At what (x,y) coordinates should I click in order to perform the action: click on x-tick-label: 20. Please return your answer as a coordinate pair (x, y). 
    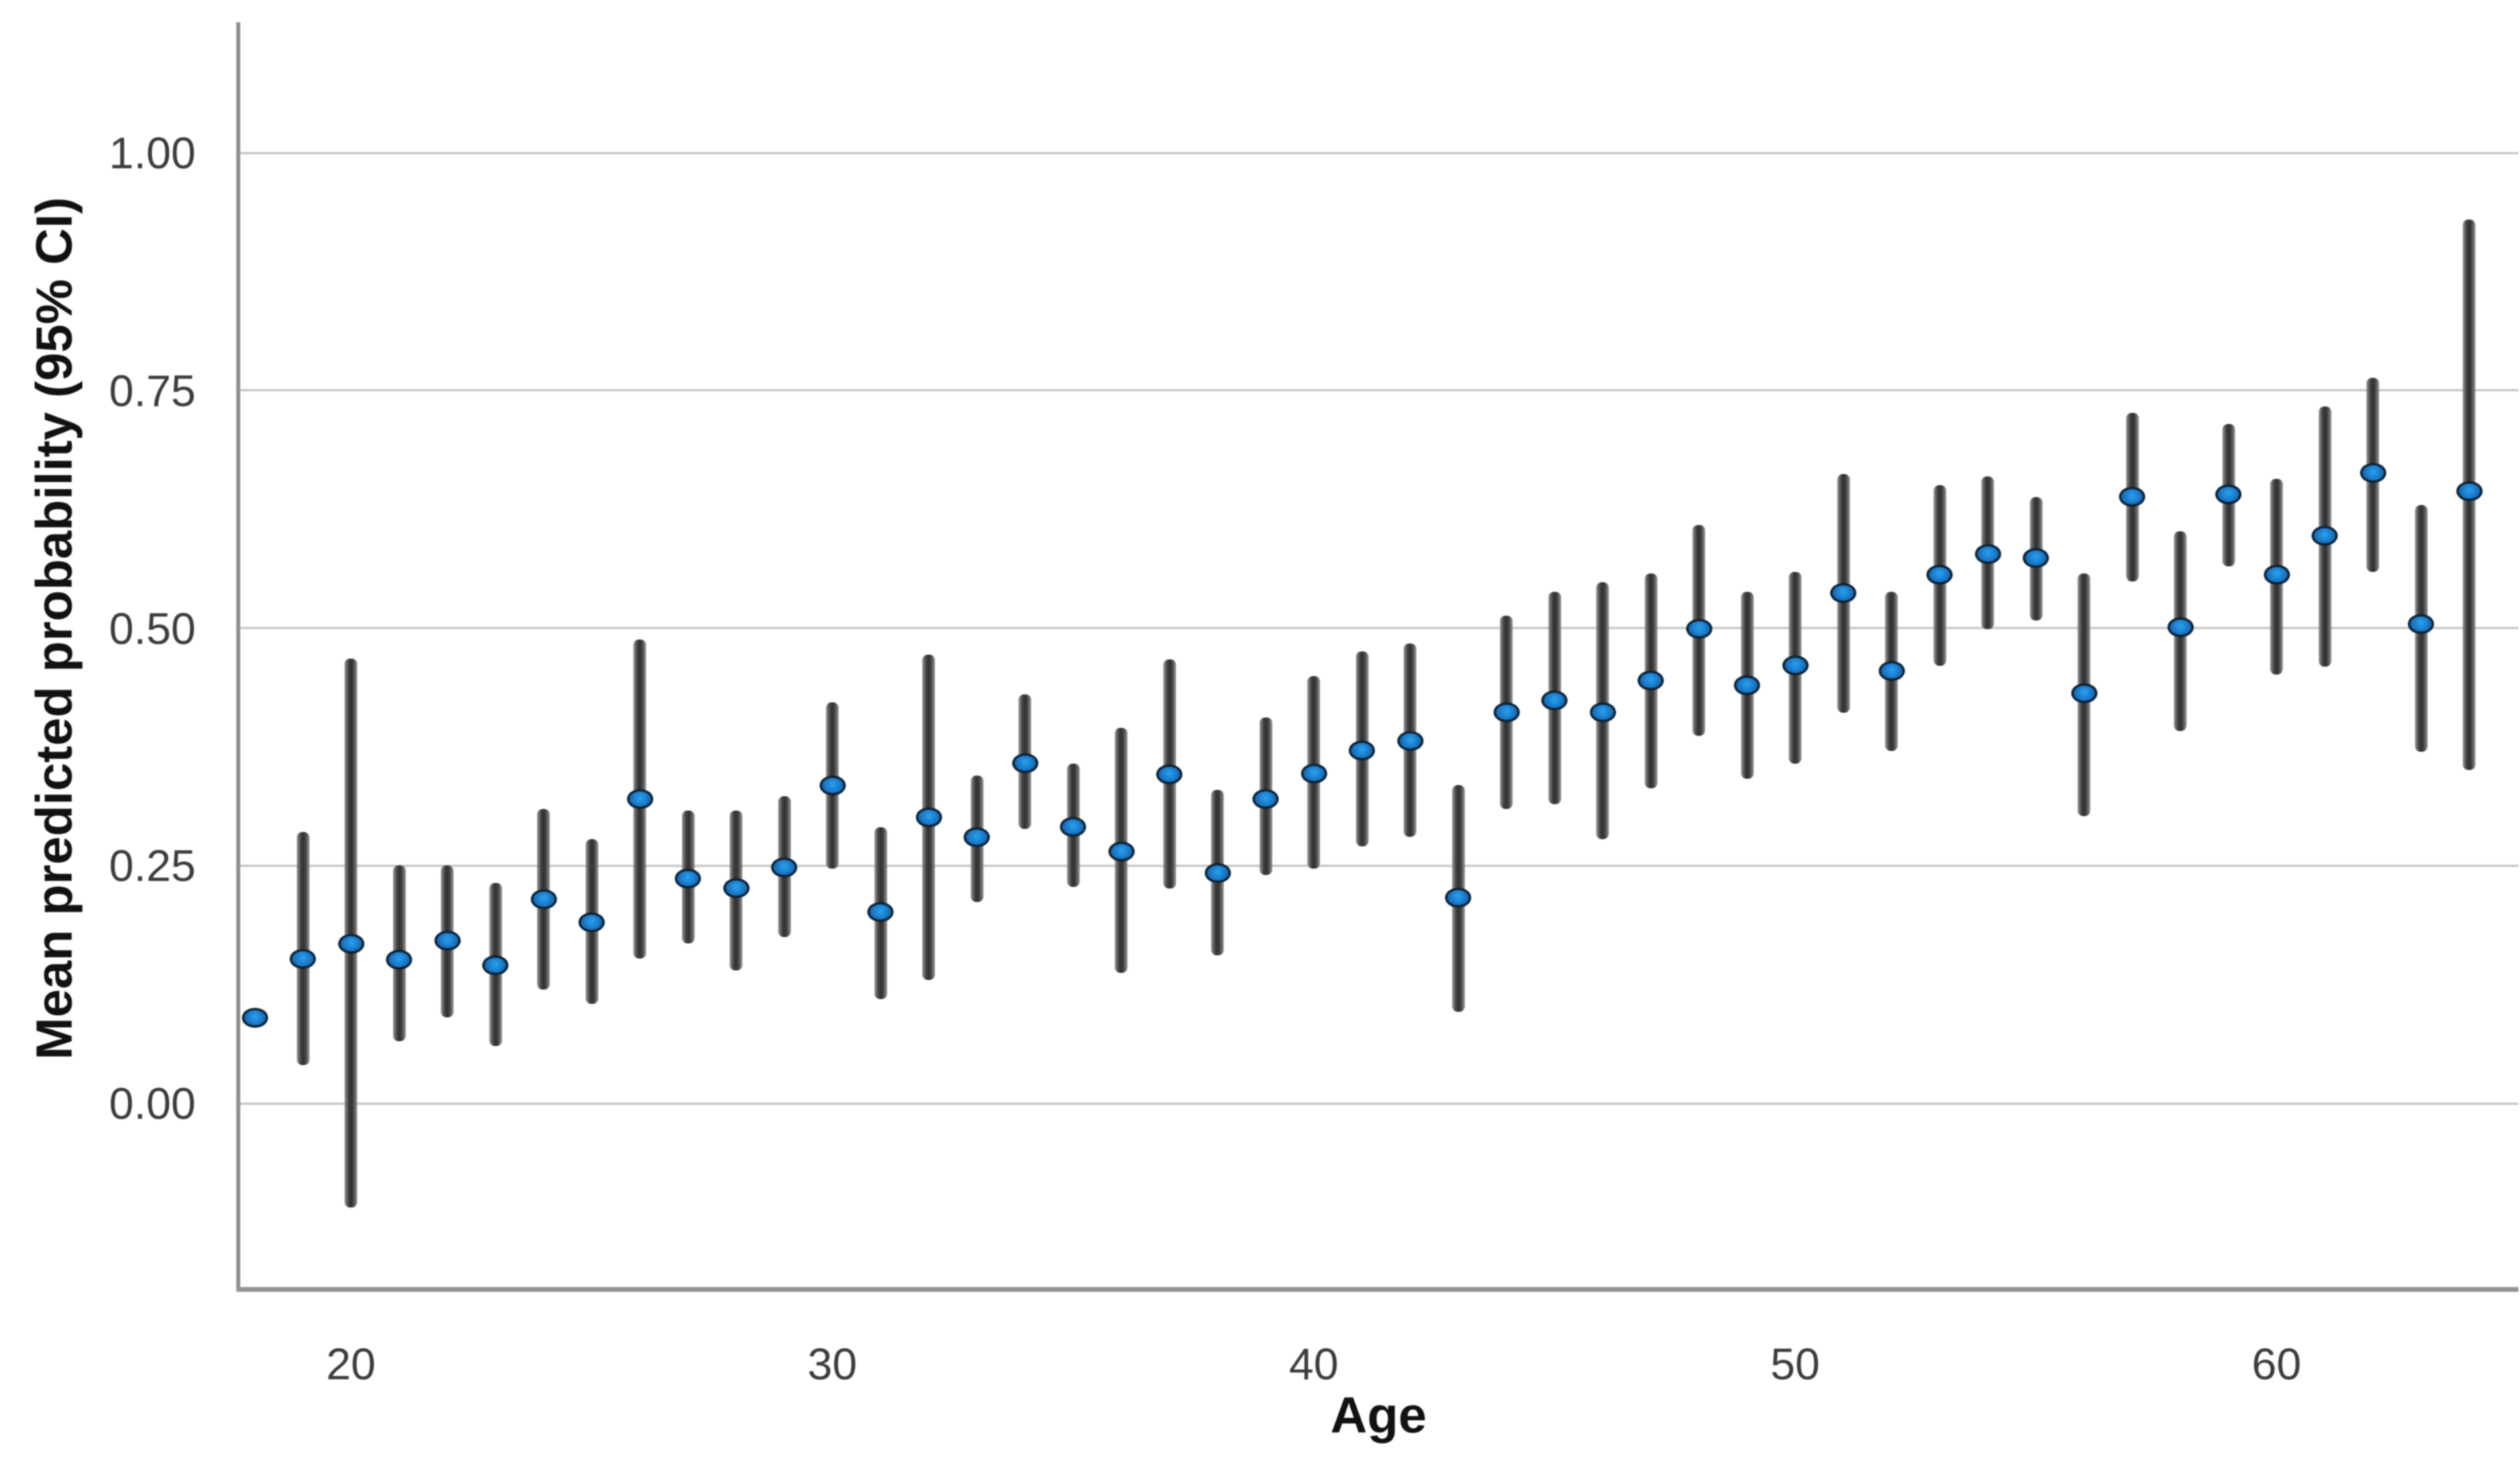
    Looking at the image, I should click on (350, 1364).